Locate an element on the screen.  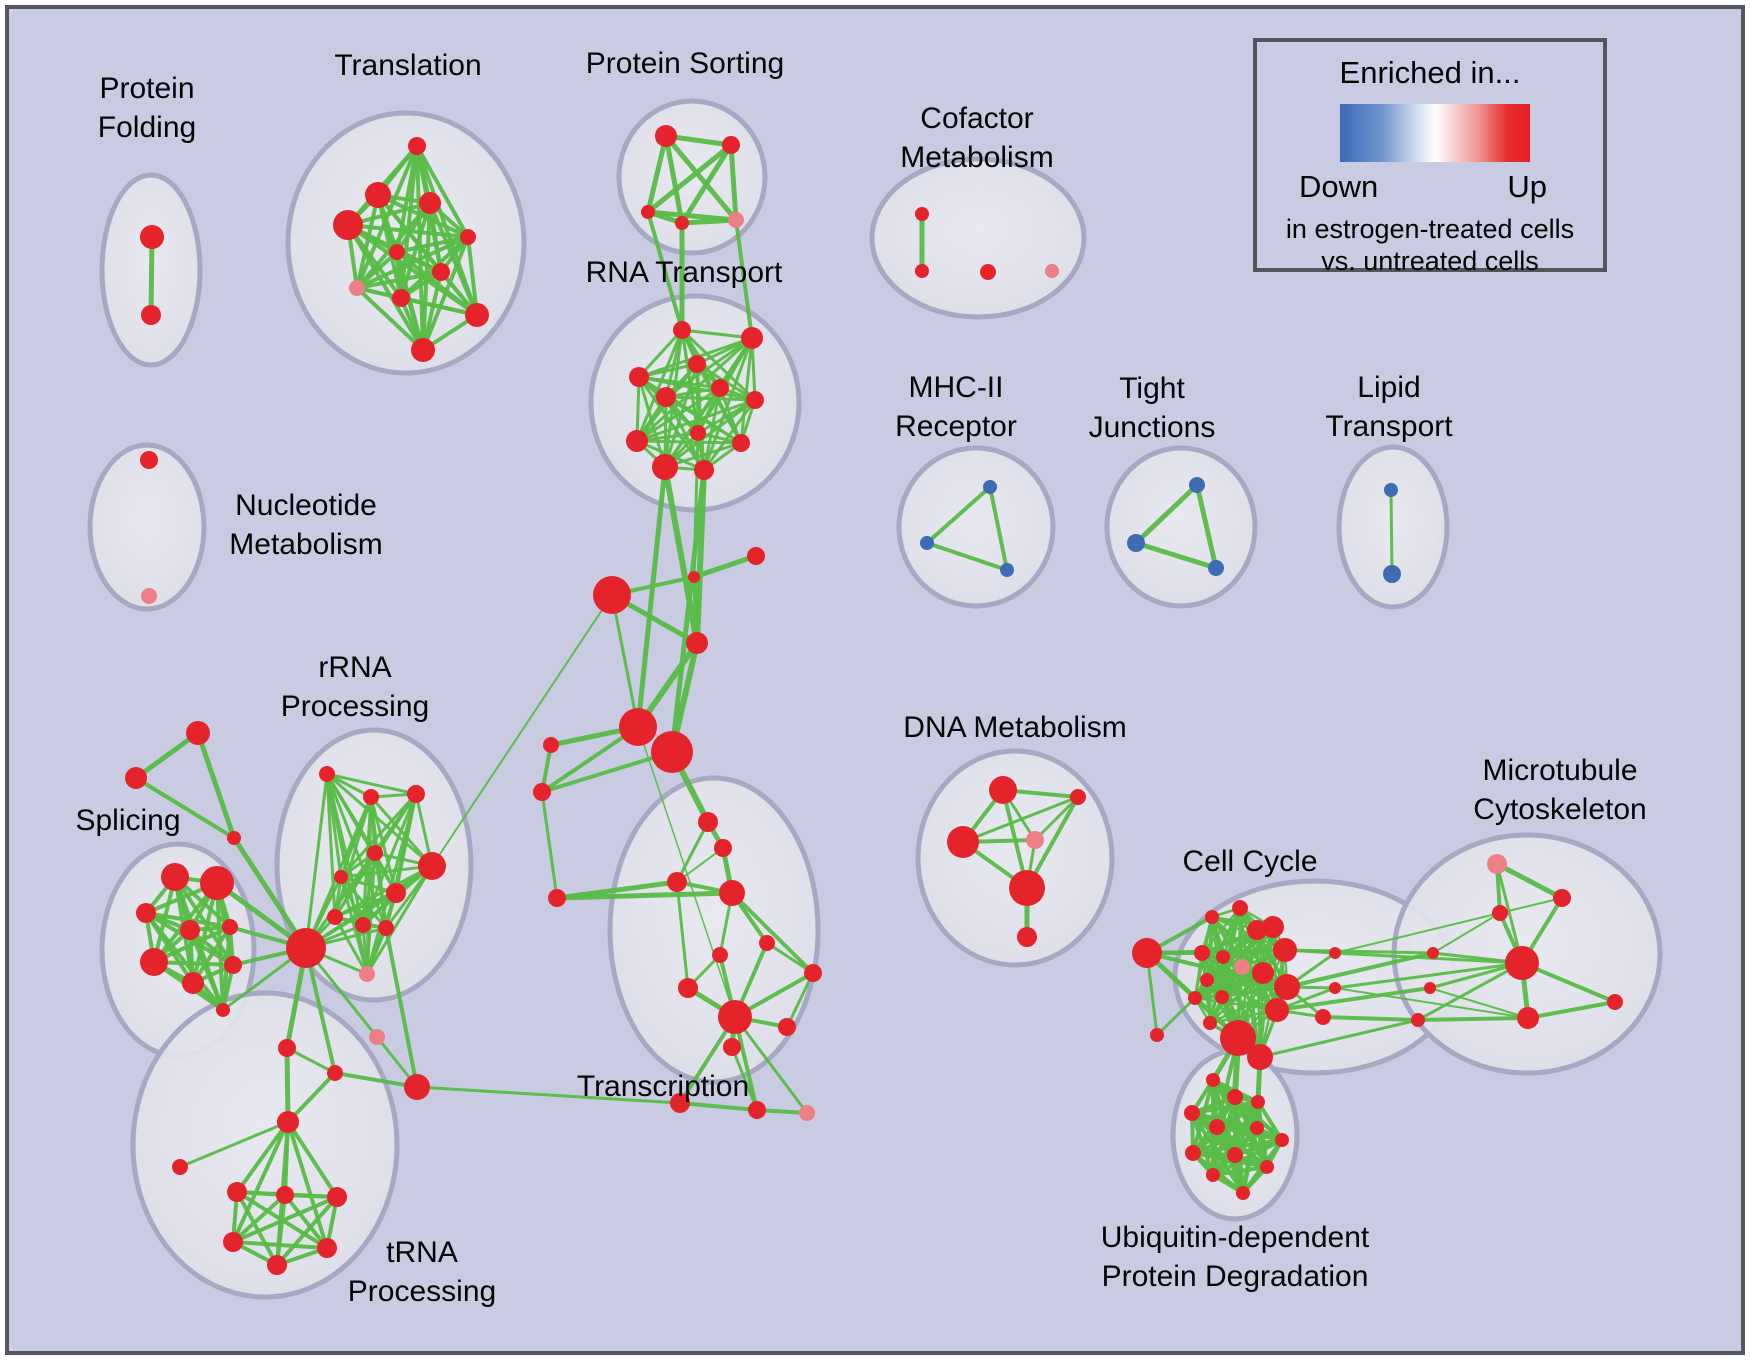
network-edge-microtubule-cytoskeleton is located at coordinates (1509, 913).